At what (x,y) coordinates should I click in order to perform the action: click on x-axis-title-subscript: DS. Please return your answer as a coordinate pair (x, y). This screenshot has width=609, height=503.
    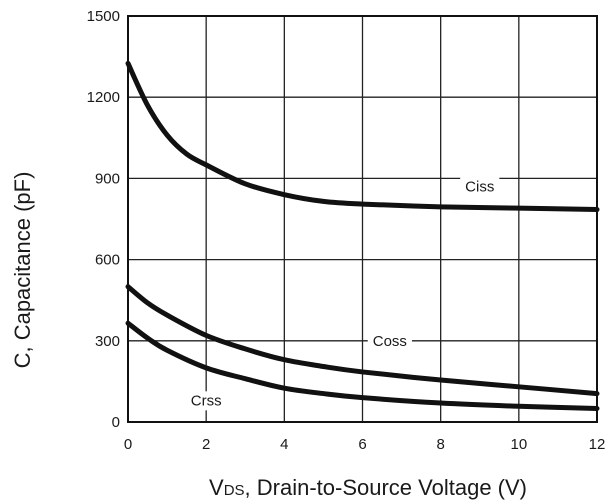
    Looking at the image, I should click on (234, 490).